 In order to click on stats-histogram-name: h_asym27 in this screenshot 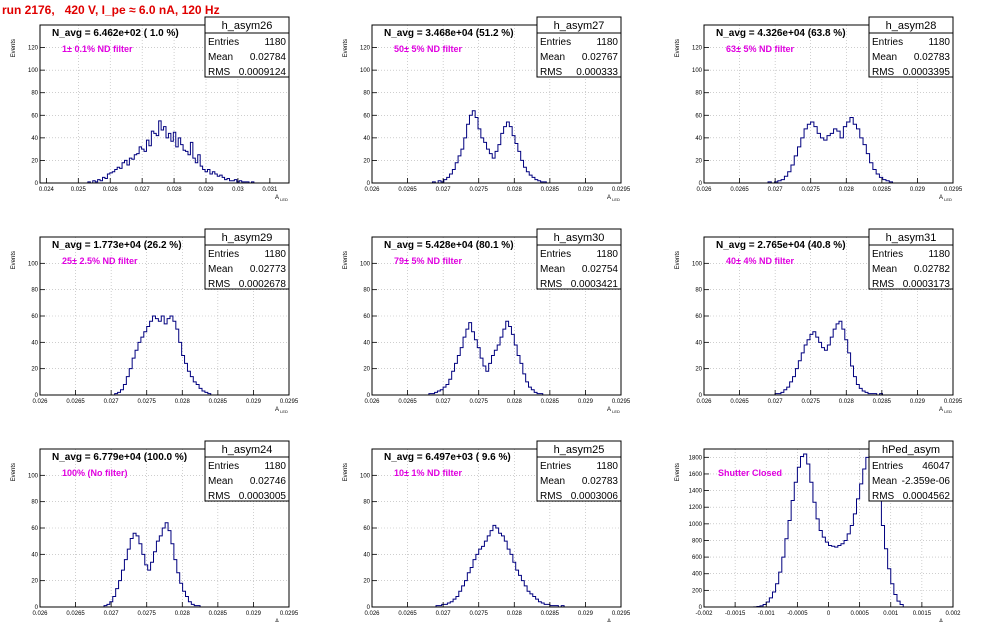, I will do `click(579, 26)`.